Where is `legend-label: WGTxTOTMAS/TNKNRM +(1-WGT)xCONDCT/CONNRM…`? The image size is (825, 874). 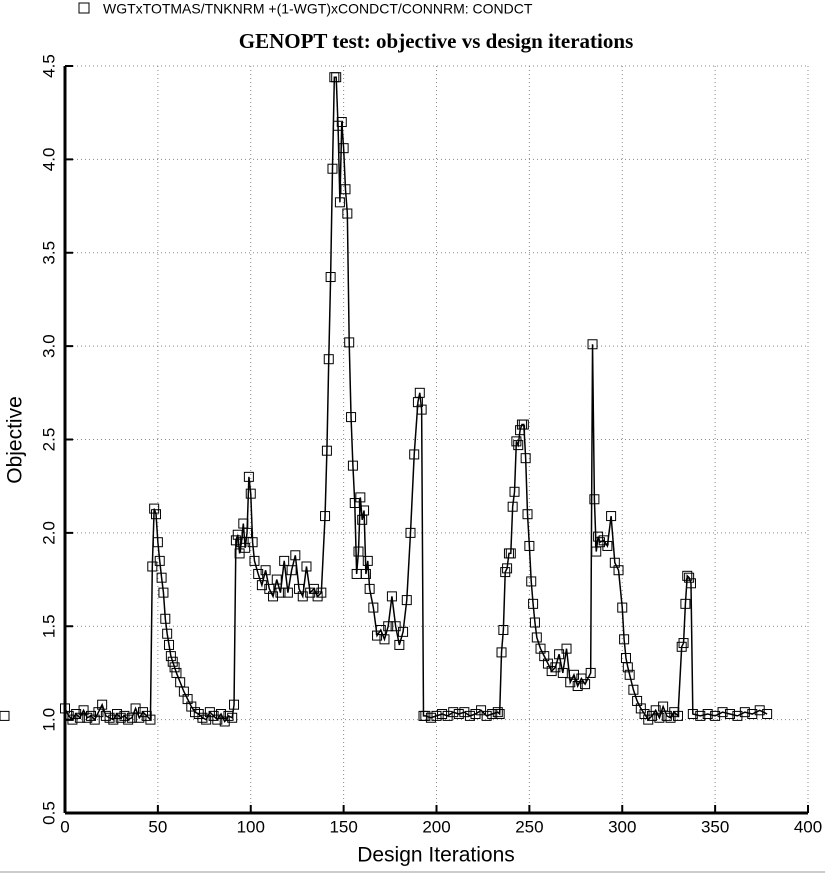
legend-label: WGTxTOTMAS/TNKNRM +(1-WGT)xCONDCT/CONNRM… is located at coordinates (318, 9).